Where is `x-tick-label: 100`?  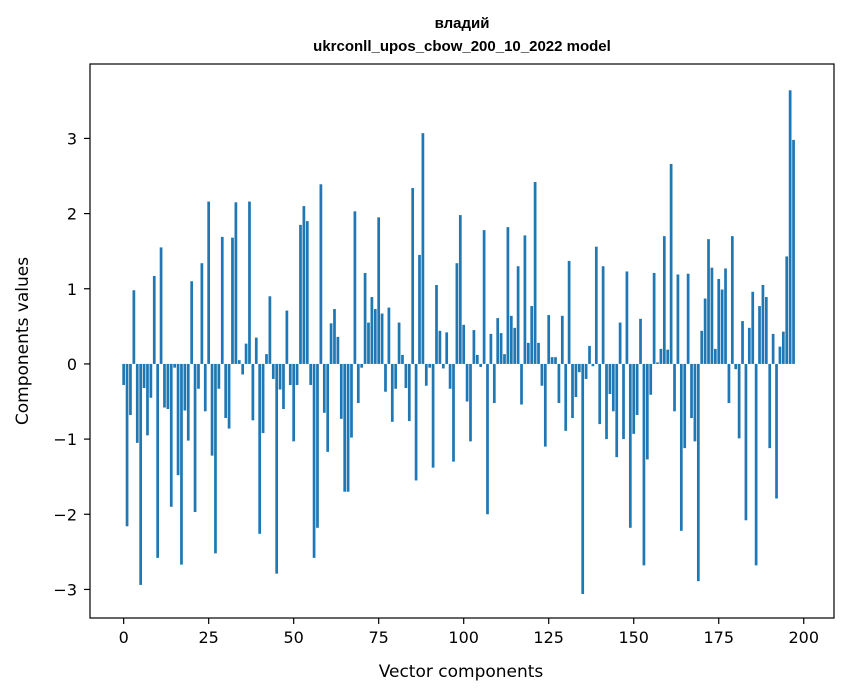
x-tick-label: 100 is located at coordinates (463, 637).